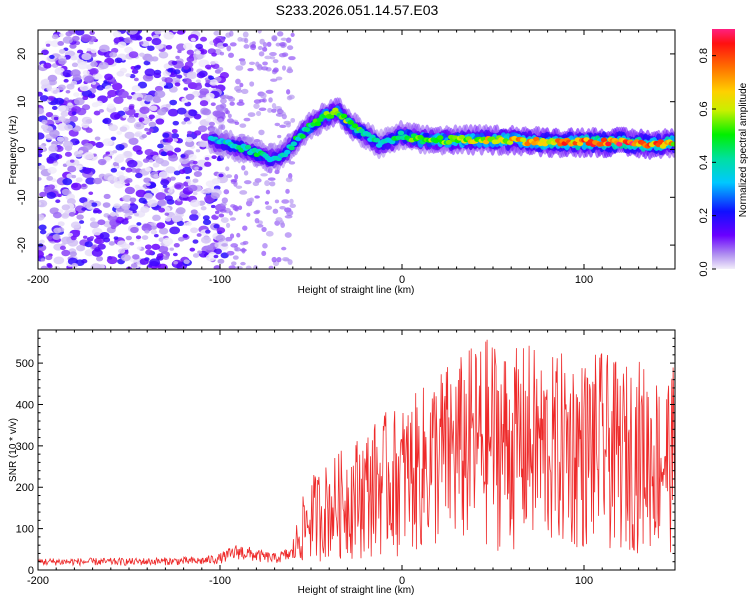 This screenshot has height=600, width=750. I want to click on colorbar-tick-label: 0.6, so click(704, 108).